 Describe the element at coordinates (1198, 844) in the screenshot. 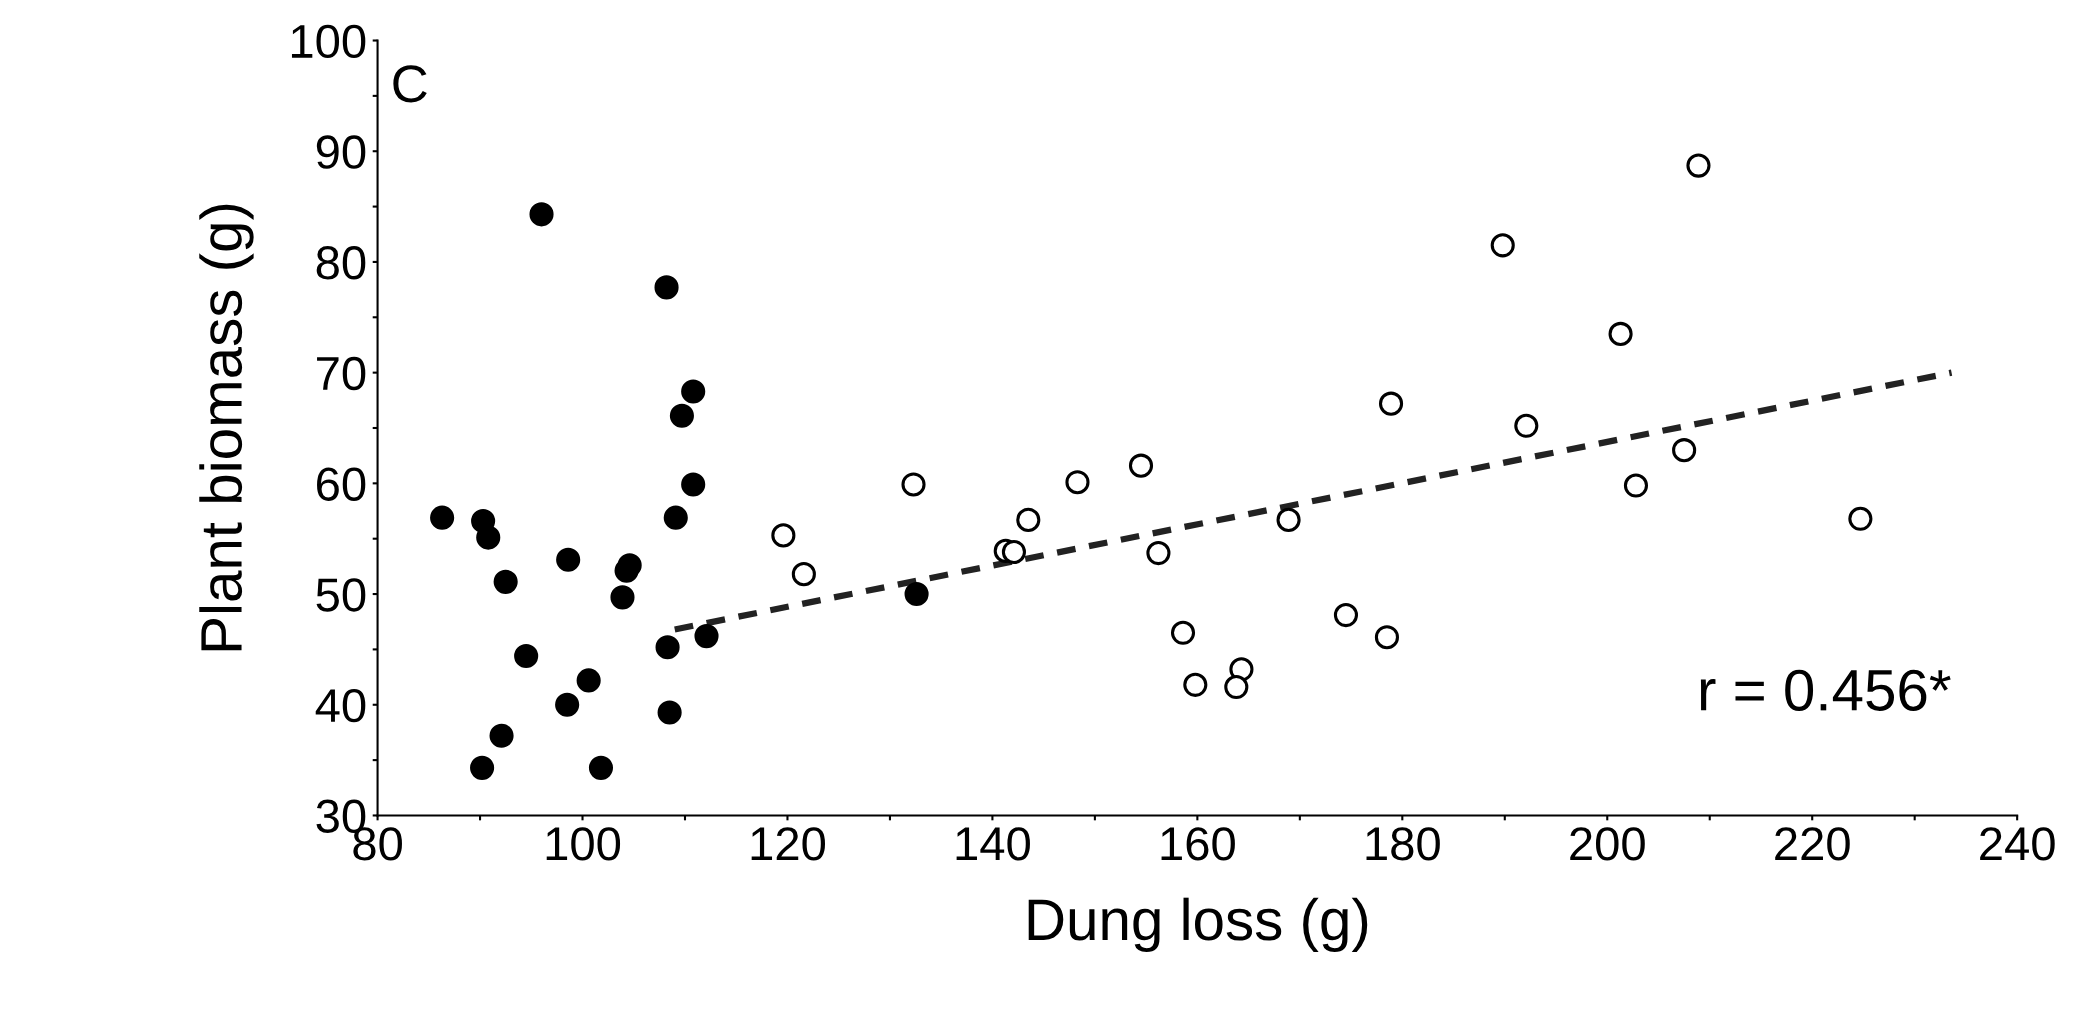

I see `x-tick-label: 160` at that location.